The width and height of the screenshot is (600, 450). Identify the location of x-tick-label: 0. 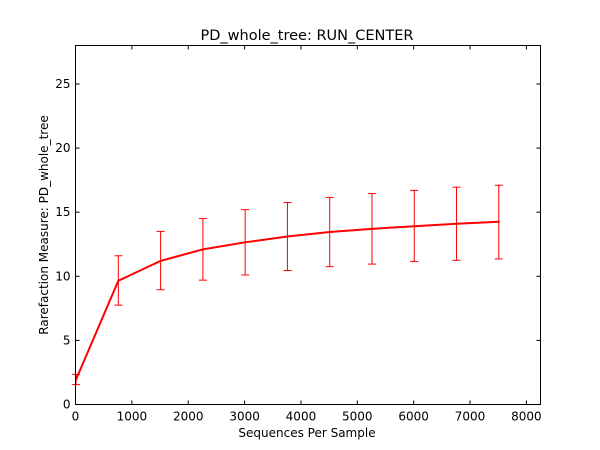
(76, 417).